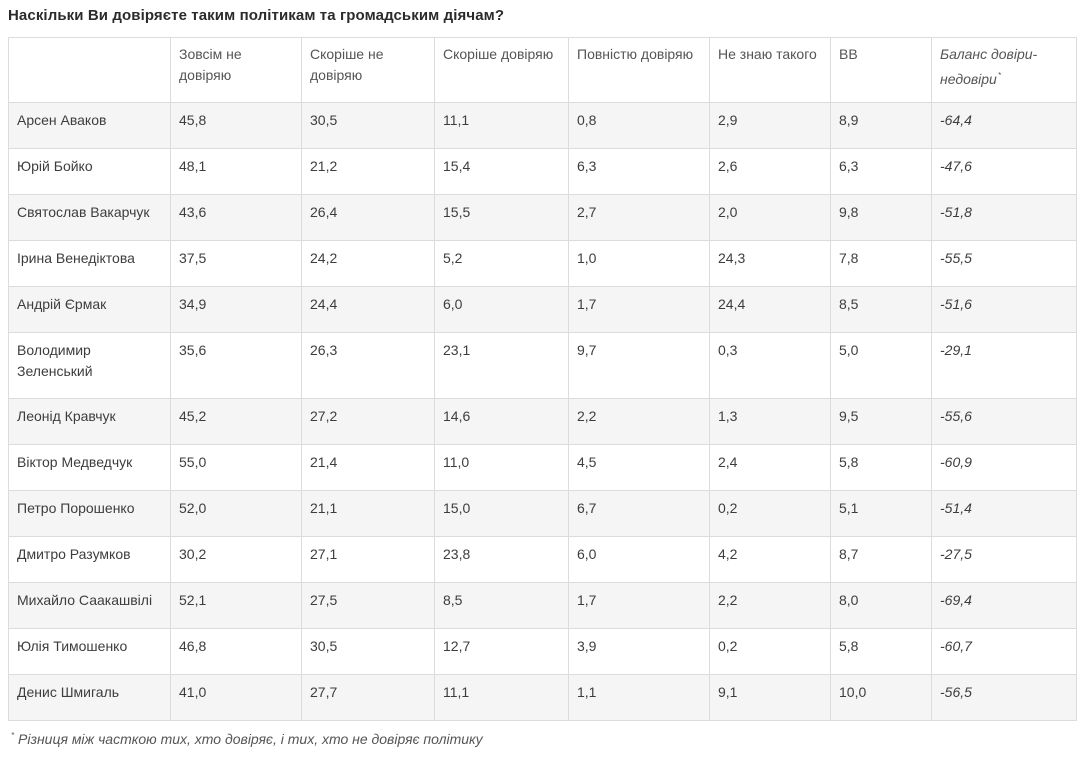 This screenshot has width=1083, height=759. Describe the element at coordinates (881, 513) in the screenshot. I see `cell-hard-to-say: 5,1` at that location.